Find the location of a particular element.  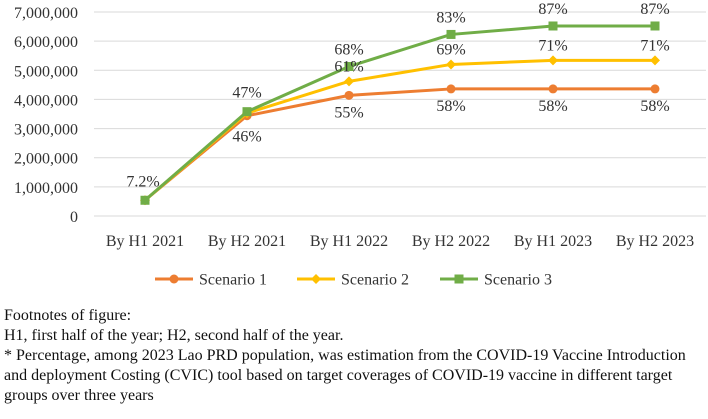

data-label: 83% is located at coordinates (450, 17).